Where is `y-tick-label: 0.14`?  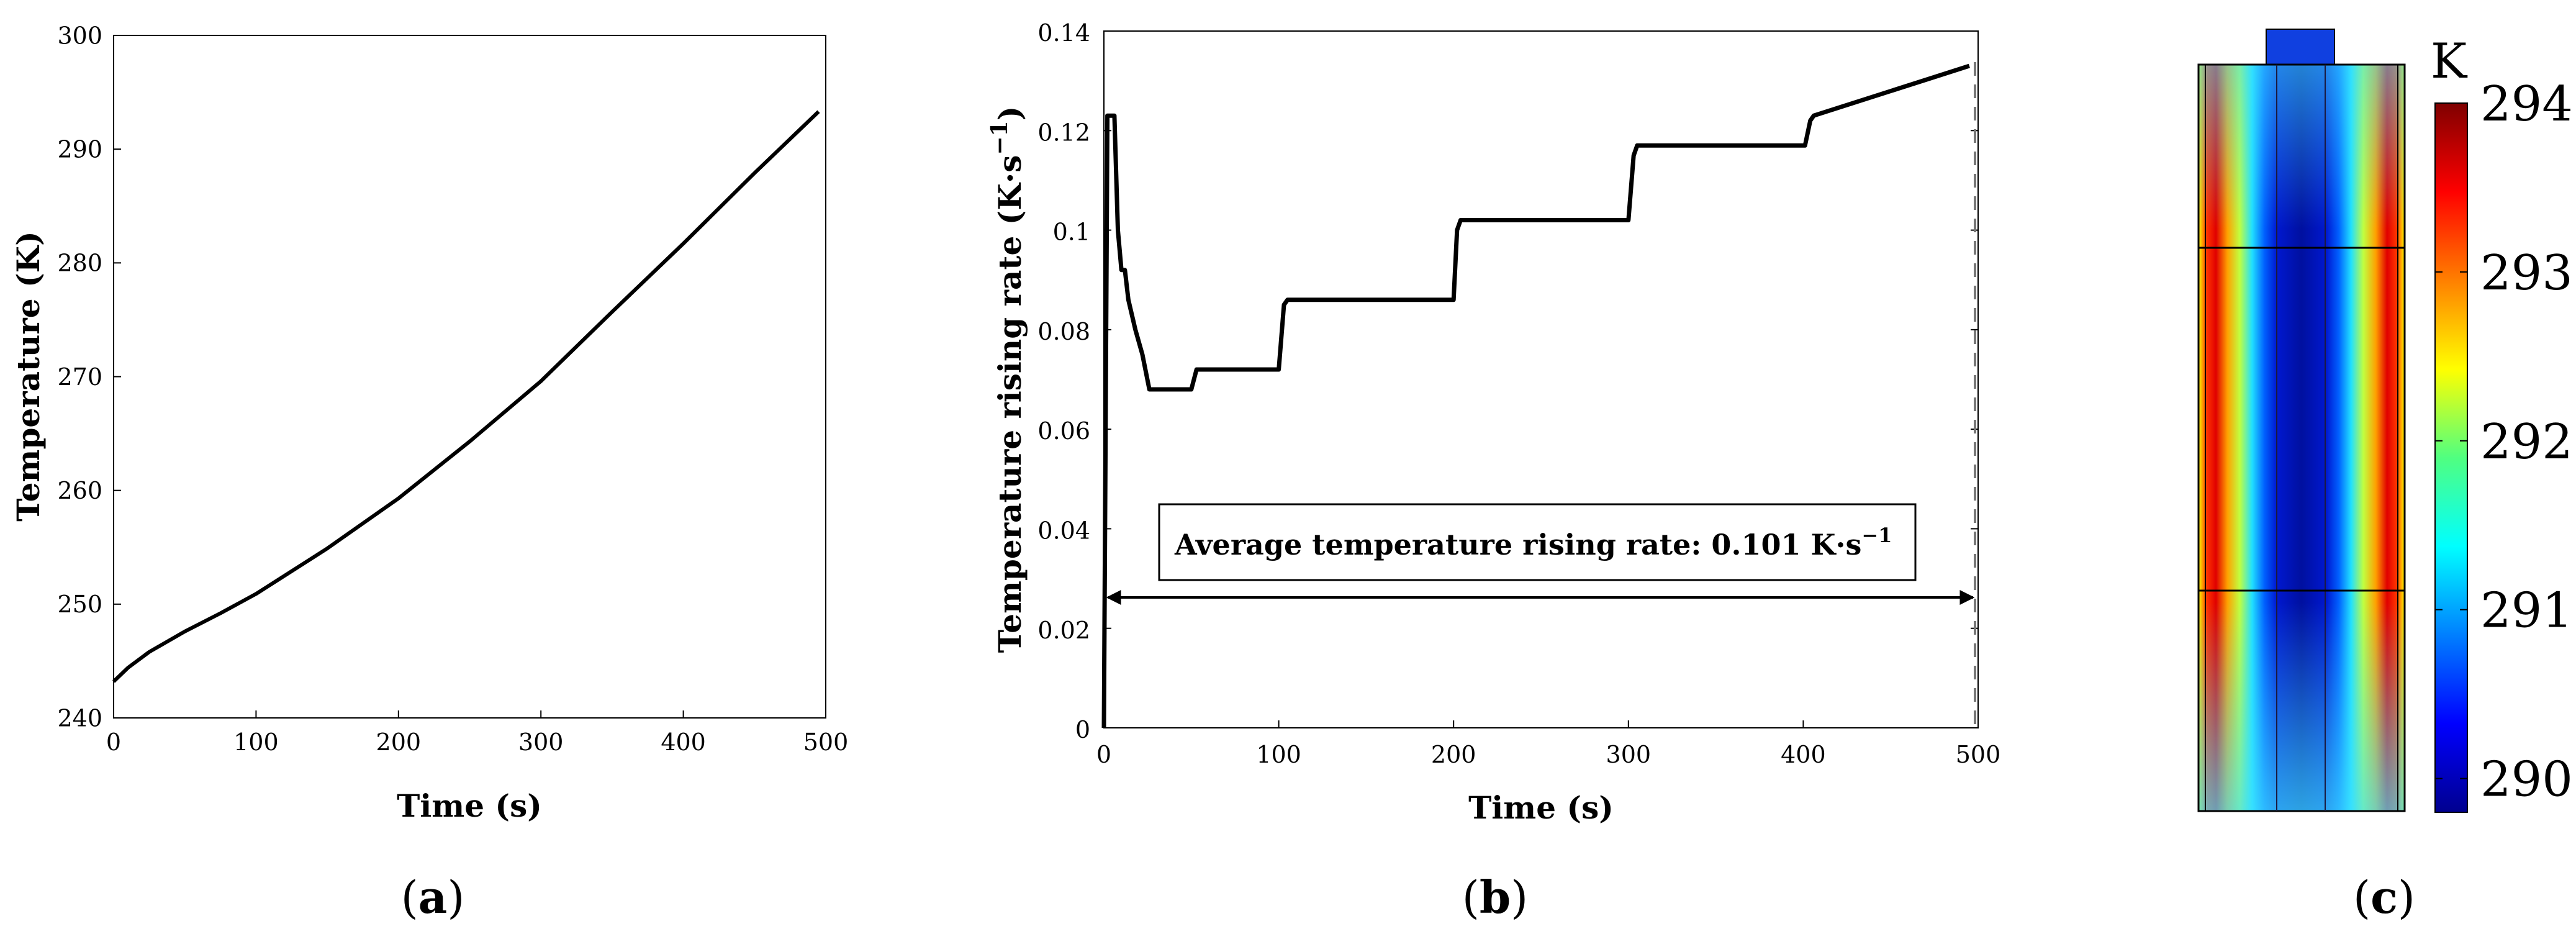
y-tick-label: 0.14 is located at coordinates (1063, 33).